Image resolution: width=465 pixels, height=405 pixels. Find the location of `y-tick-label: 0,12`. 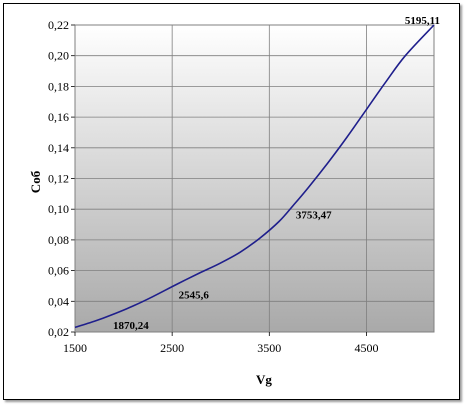

y-tick-label: 0,12 is located at coordinates (58, 179).